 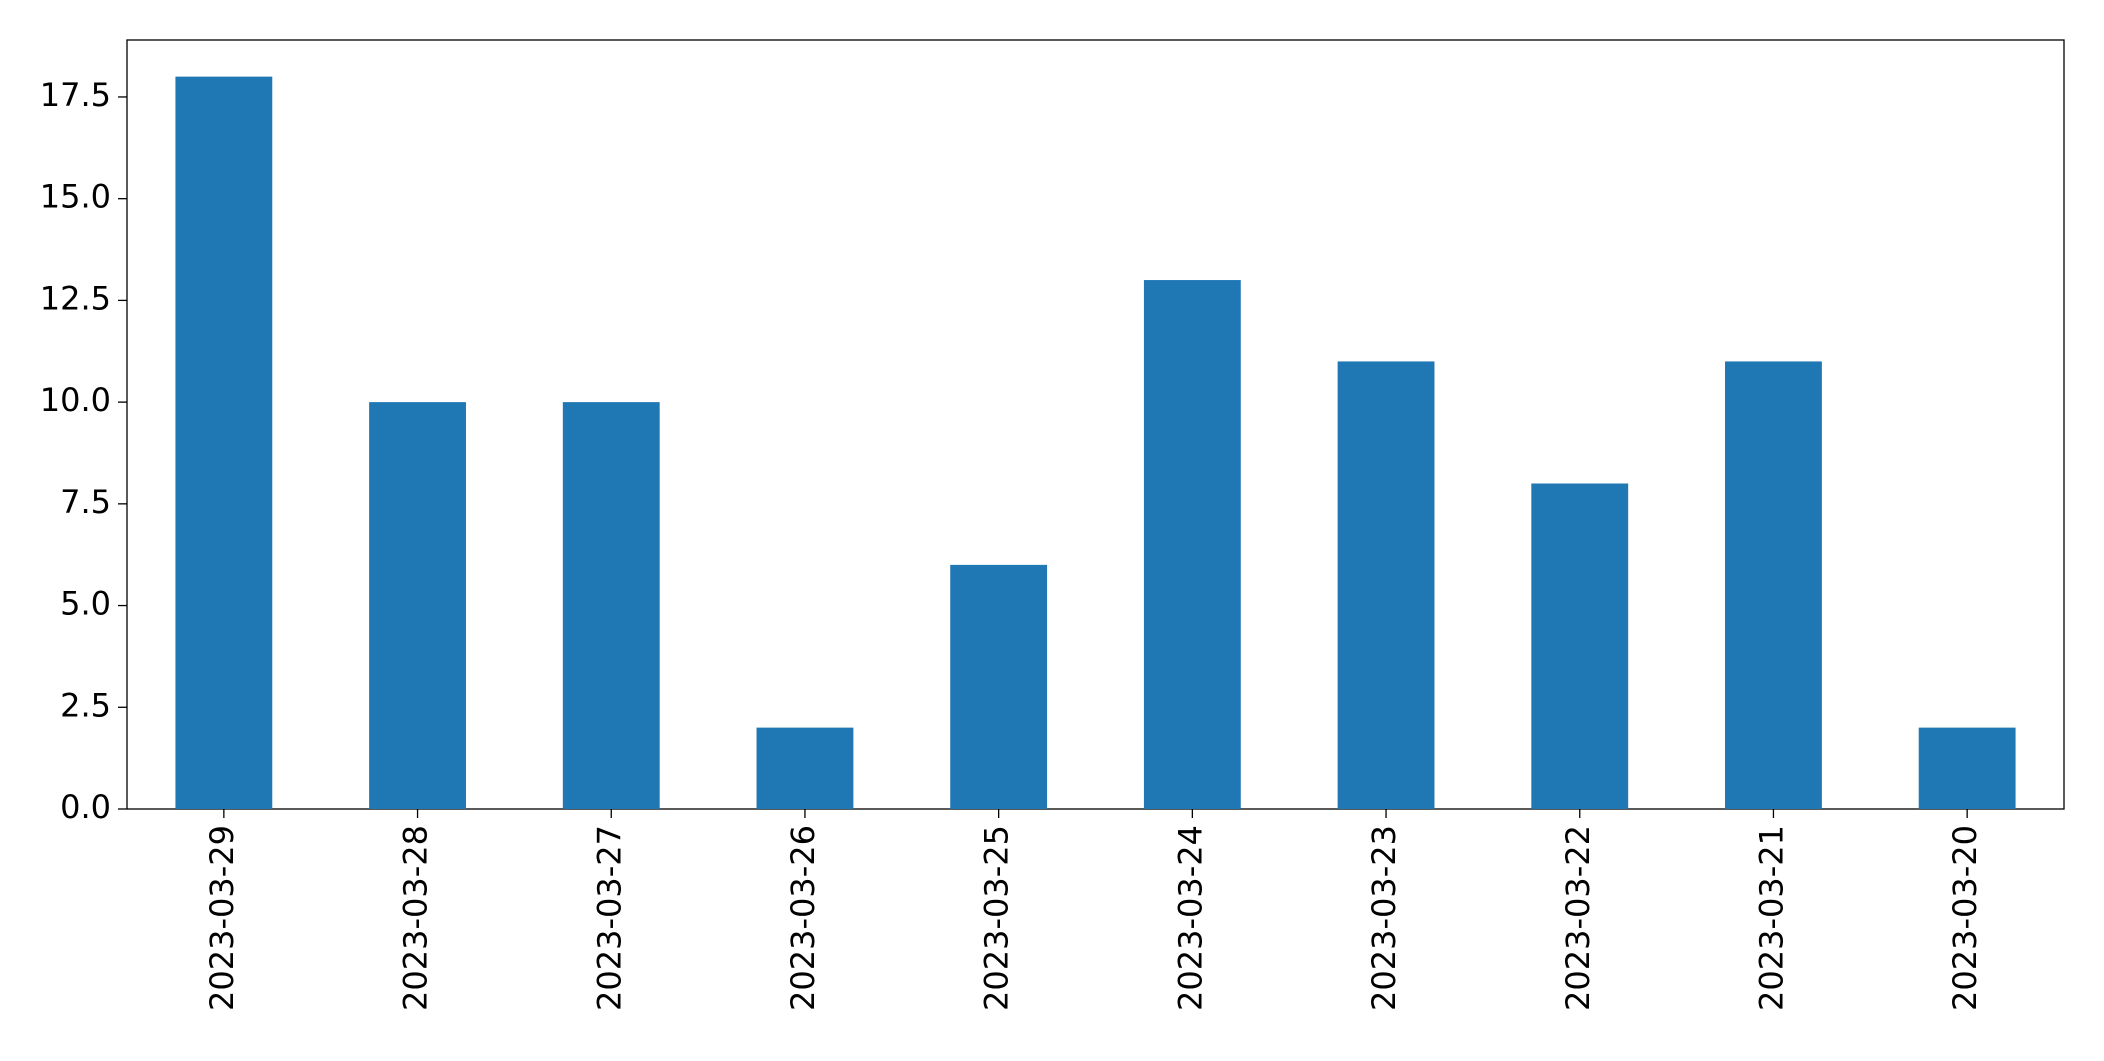 I want to click on y-tick-label: 10.0, so click(x=75, y=400).